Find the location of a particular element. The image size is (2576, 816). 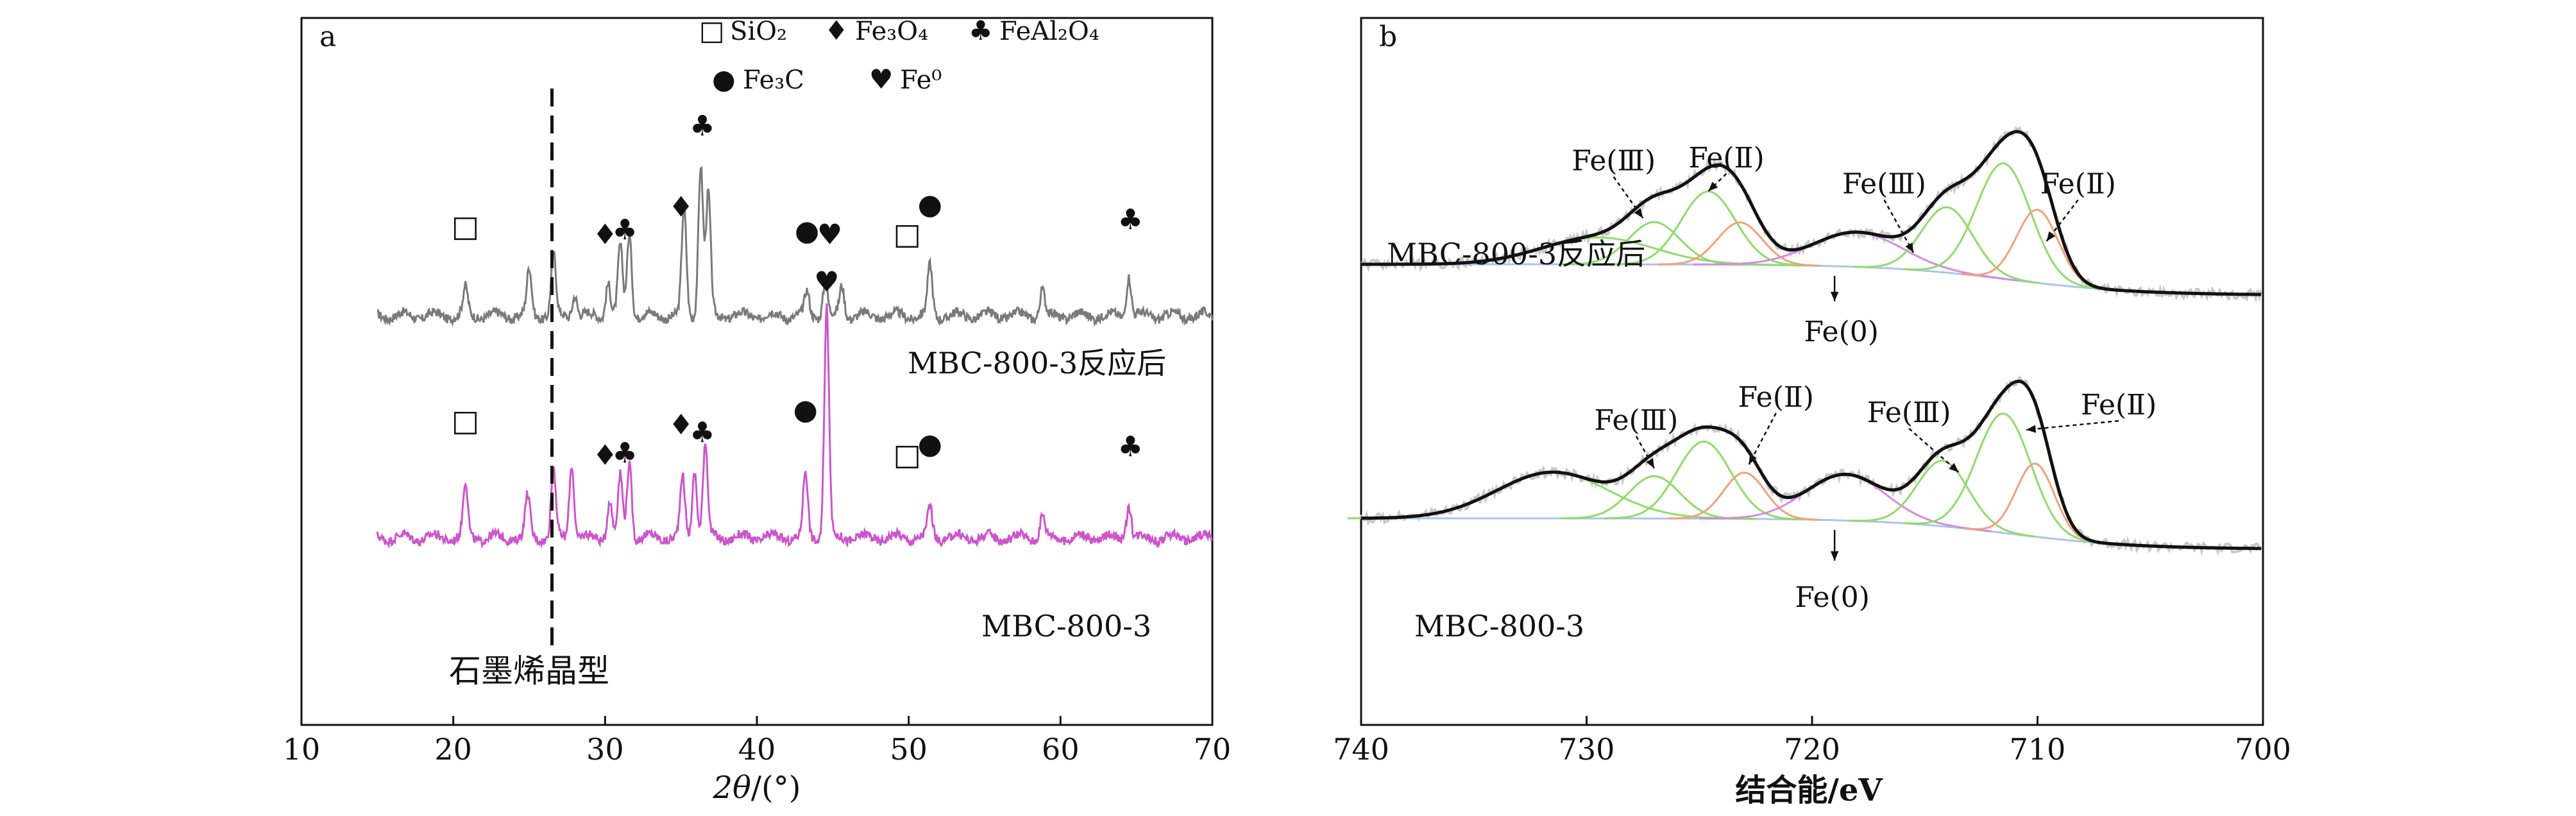

panel-a-x-axis: 10 20 30 40 50 60 70 is located at coordinates (757, 741).